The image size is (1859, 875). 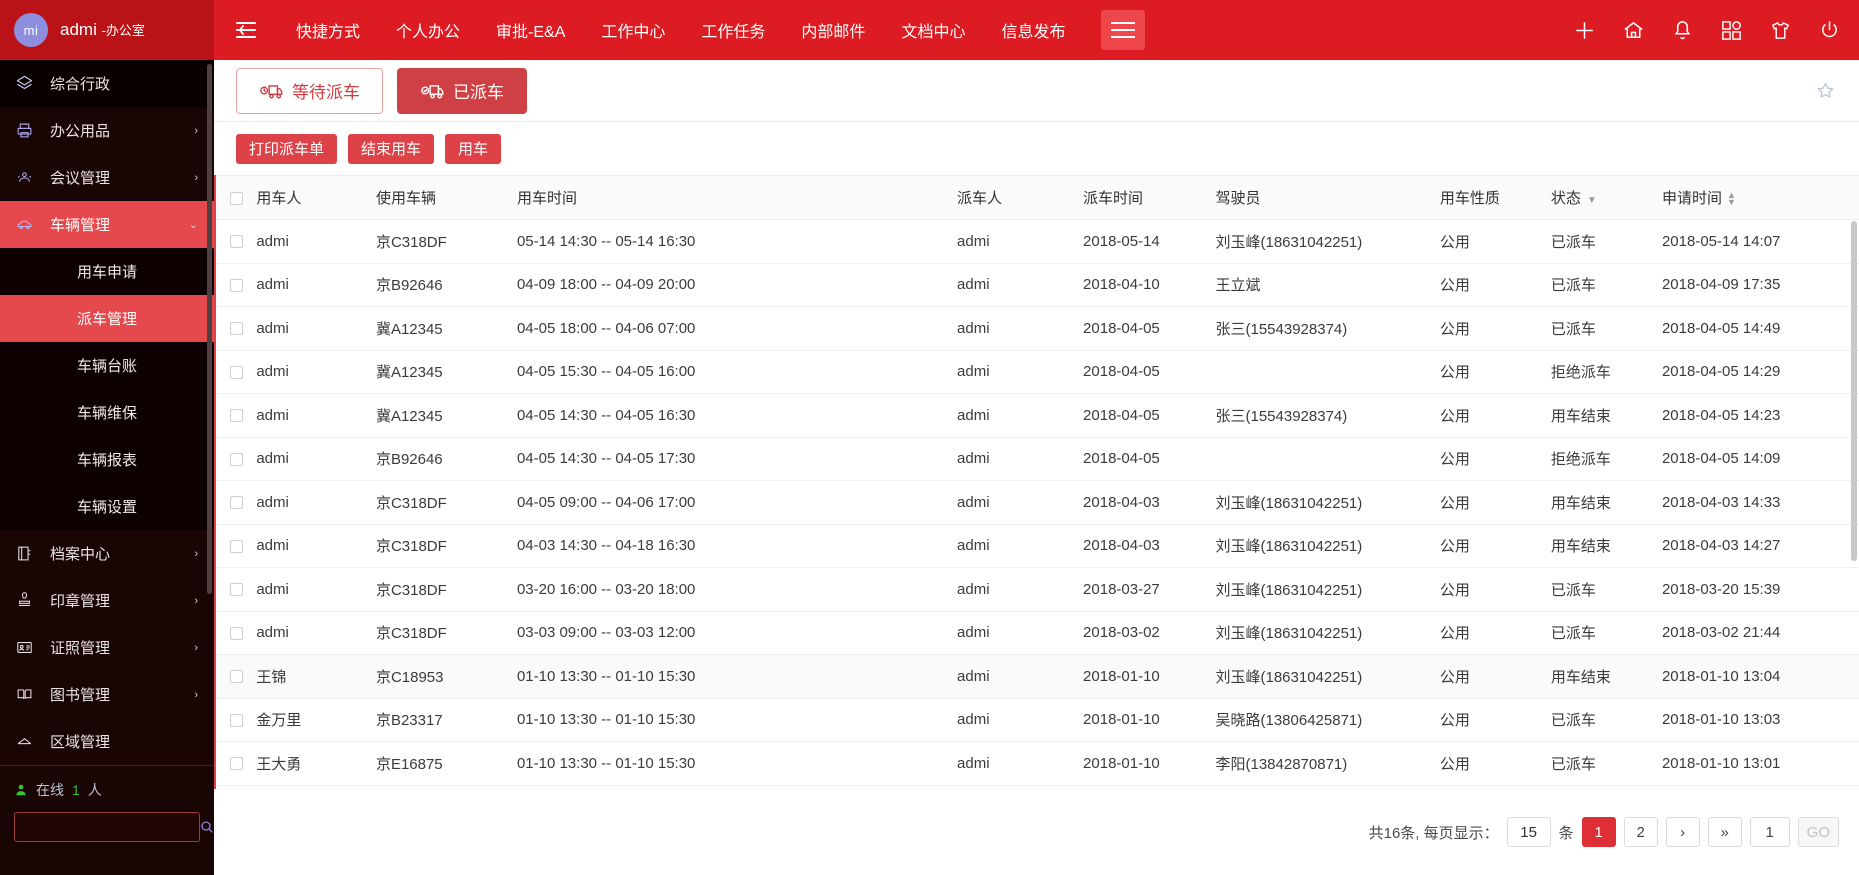 What do you see at coordinates (328, 32) in the screenshot?
I see `topnav-item-0: 快捷方式` at bounding box center [328, 32].